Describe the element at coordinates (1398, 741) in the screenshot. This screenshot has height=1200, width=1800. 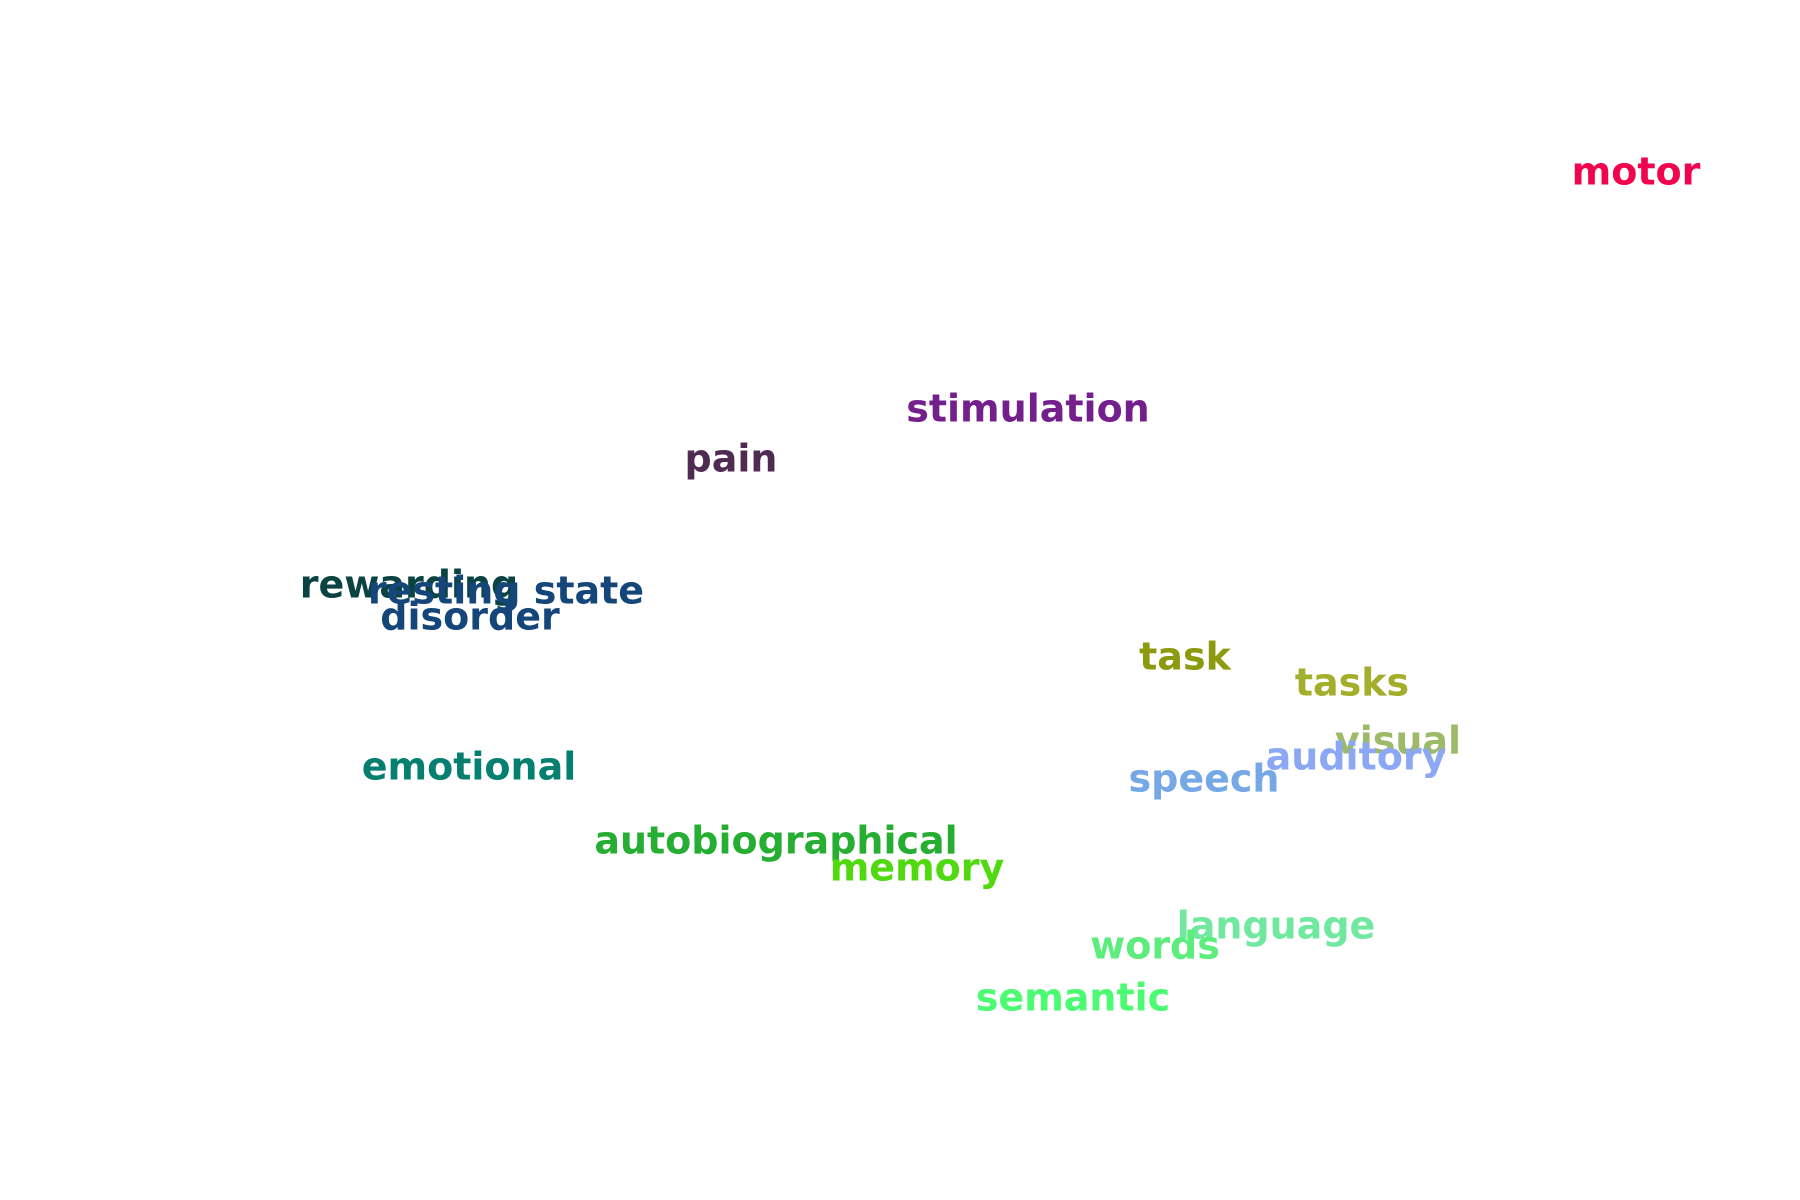
I see `point-label-visual: visual` at that location.